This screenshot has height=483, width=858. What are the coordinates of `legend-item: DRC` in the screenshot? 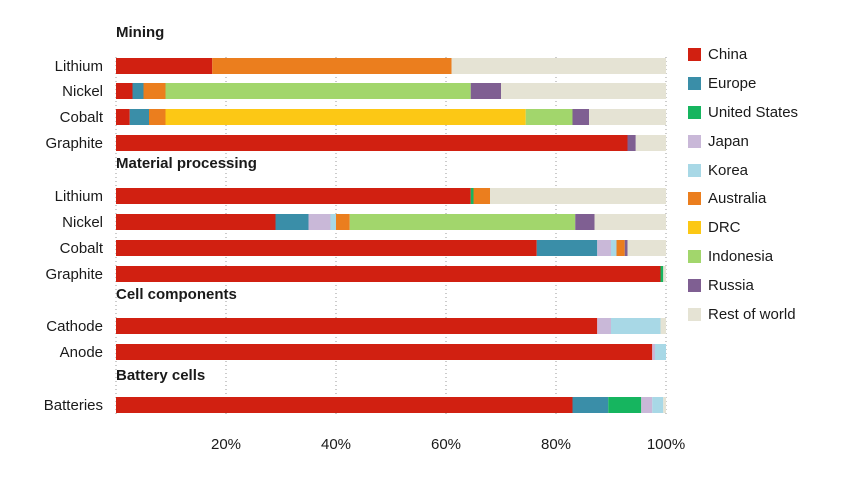 It's located at (743, 227).